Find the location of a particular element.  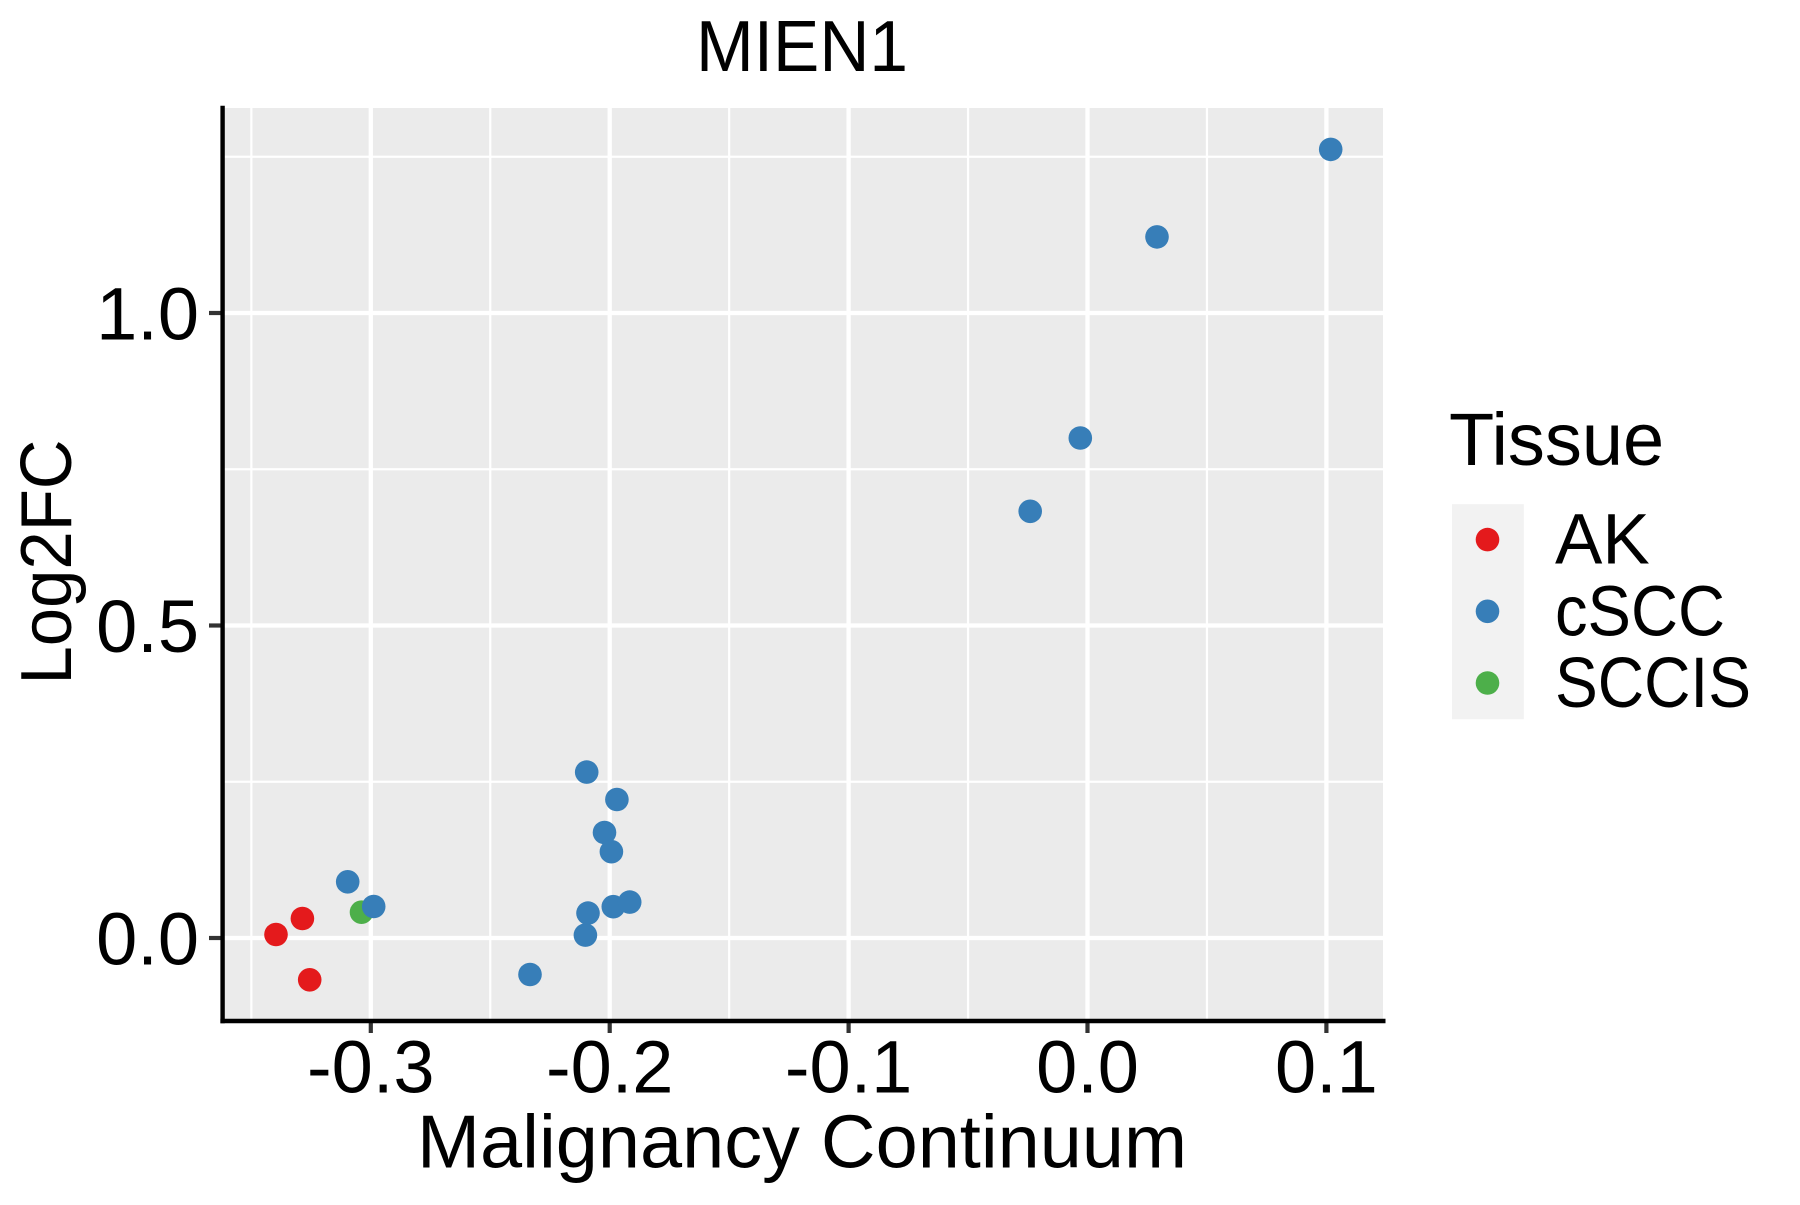

svg-text: 1.0 is located at coordinates (147, 313).